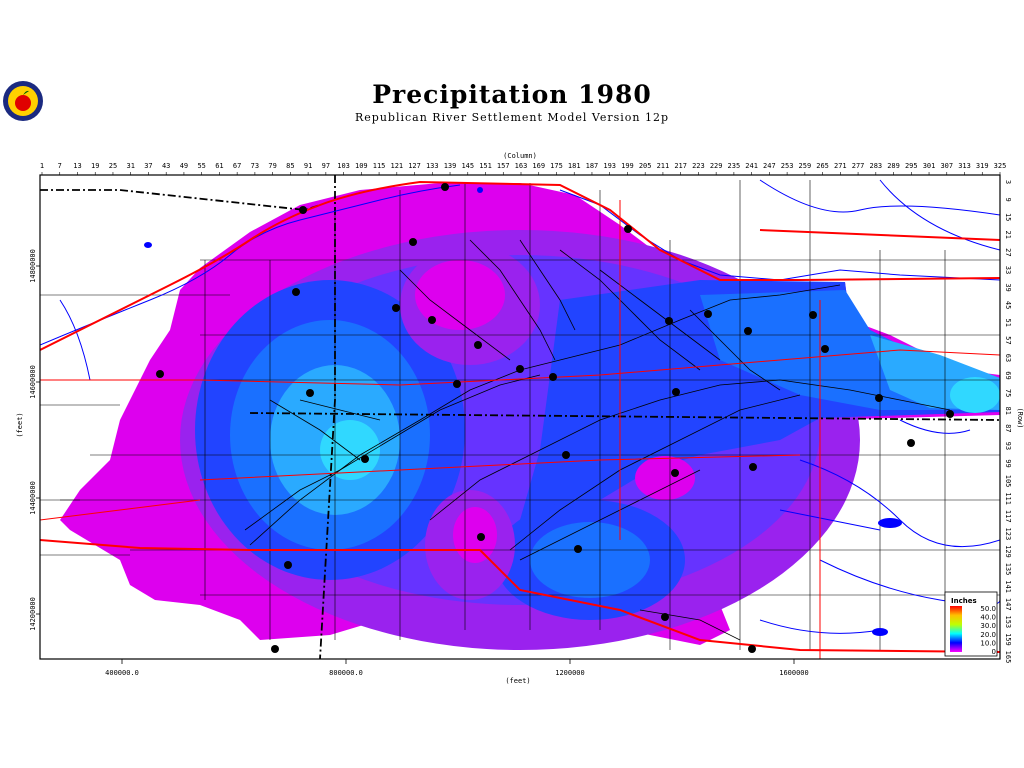 The image size is (1024, 768). What do you see at coordinates (450, 166) in the screenshot?
I see `column-tick-label: 139` at bounding box center [450, 166].